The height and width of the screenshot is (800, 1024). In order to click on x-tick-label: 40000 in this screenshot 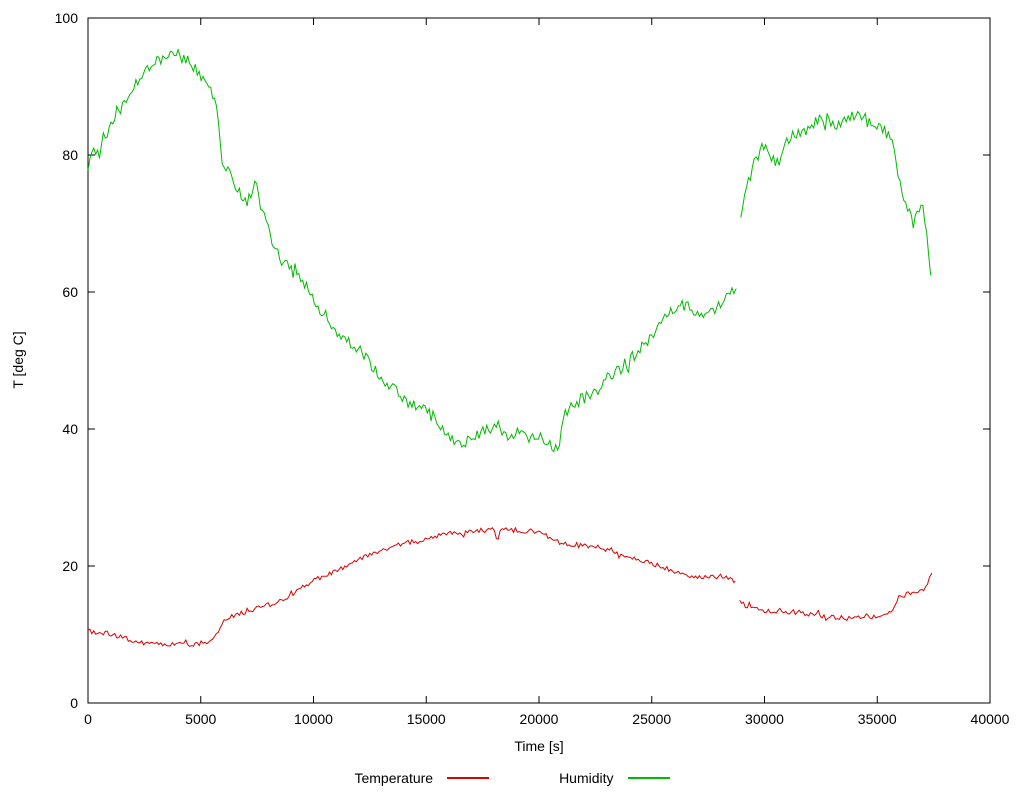, I will do `click(990, 719)`.